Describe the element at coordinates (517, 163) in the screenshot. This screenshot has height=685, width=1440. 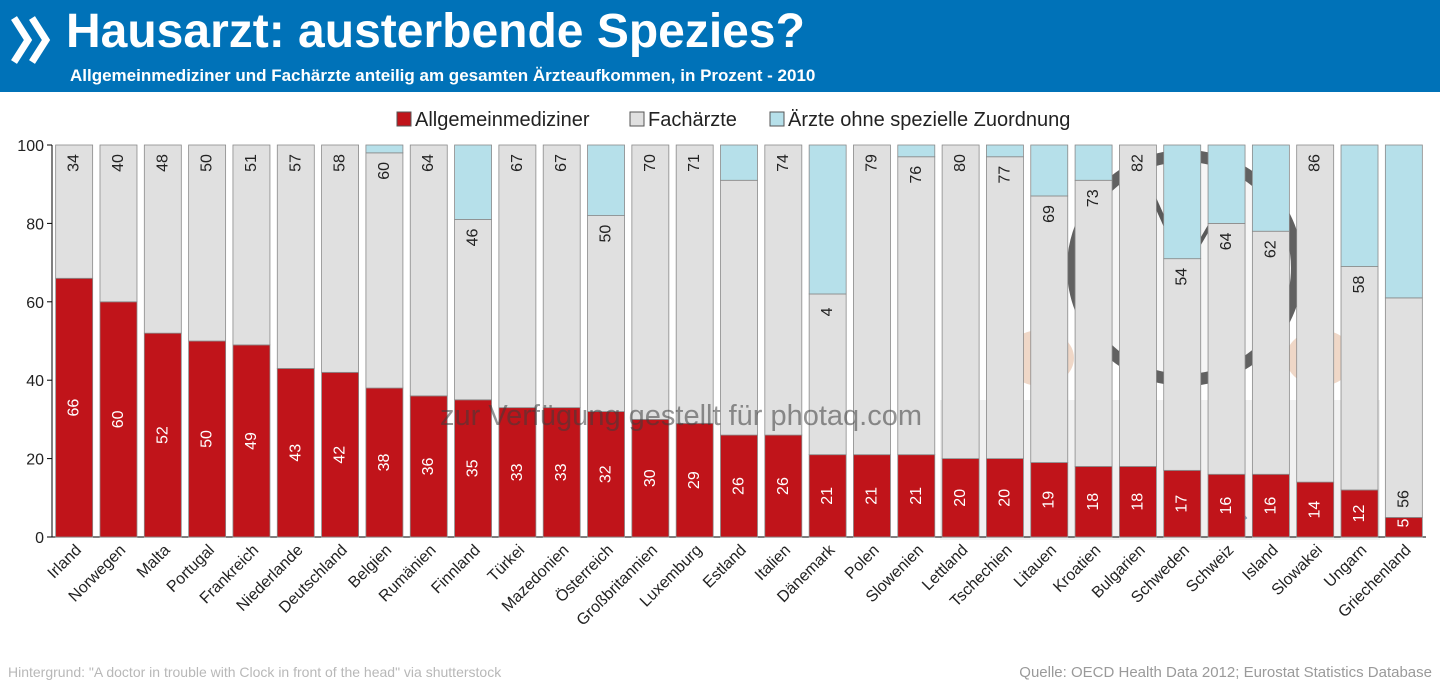
I see `data-label-fach: 67` at that location.